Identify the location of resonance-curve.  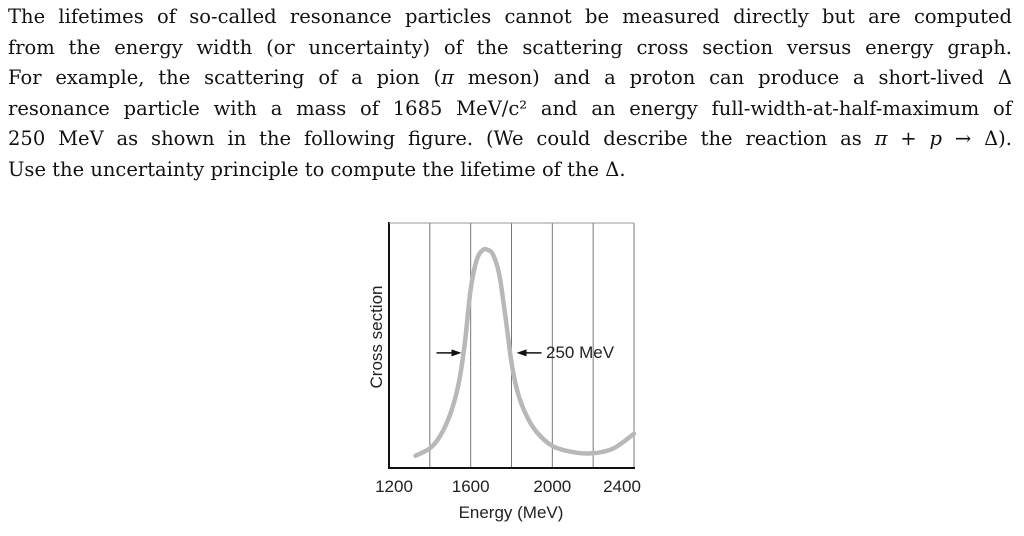
(525, 352).